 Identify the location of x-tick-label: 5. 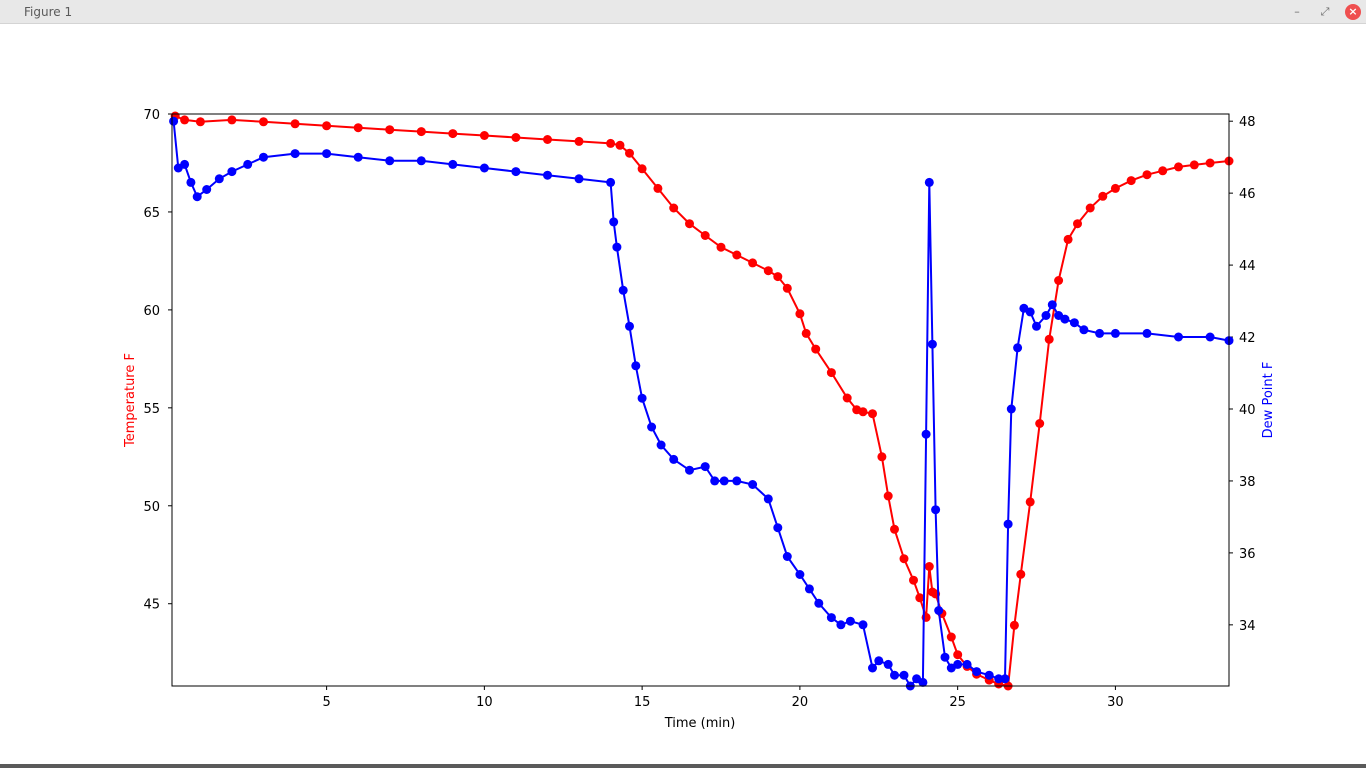
(326, 702).